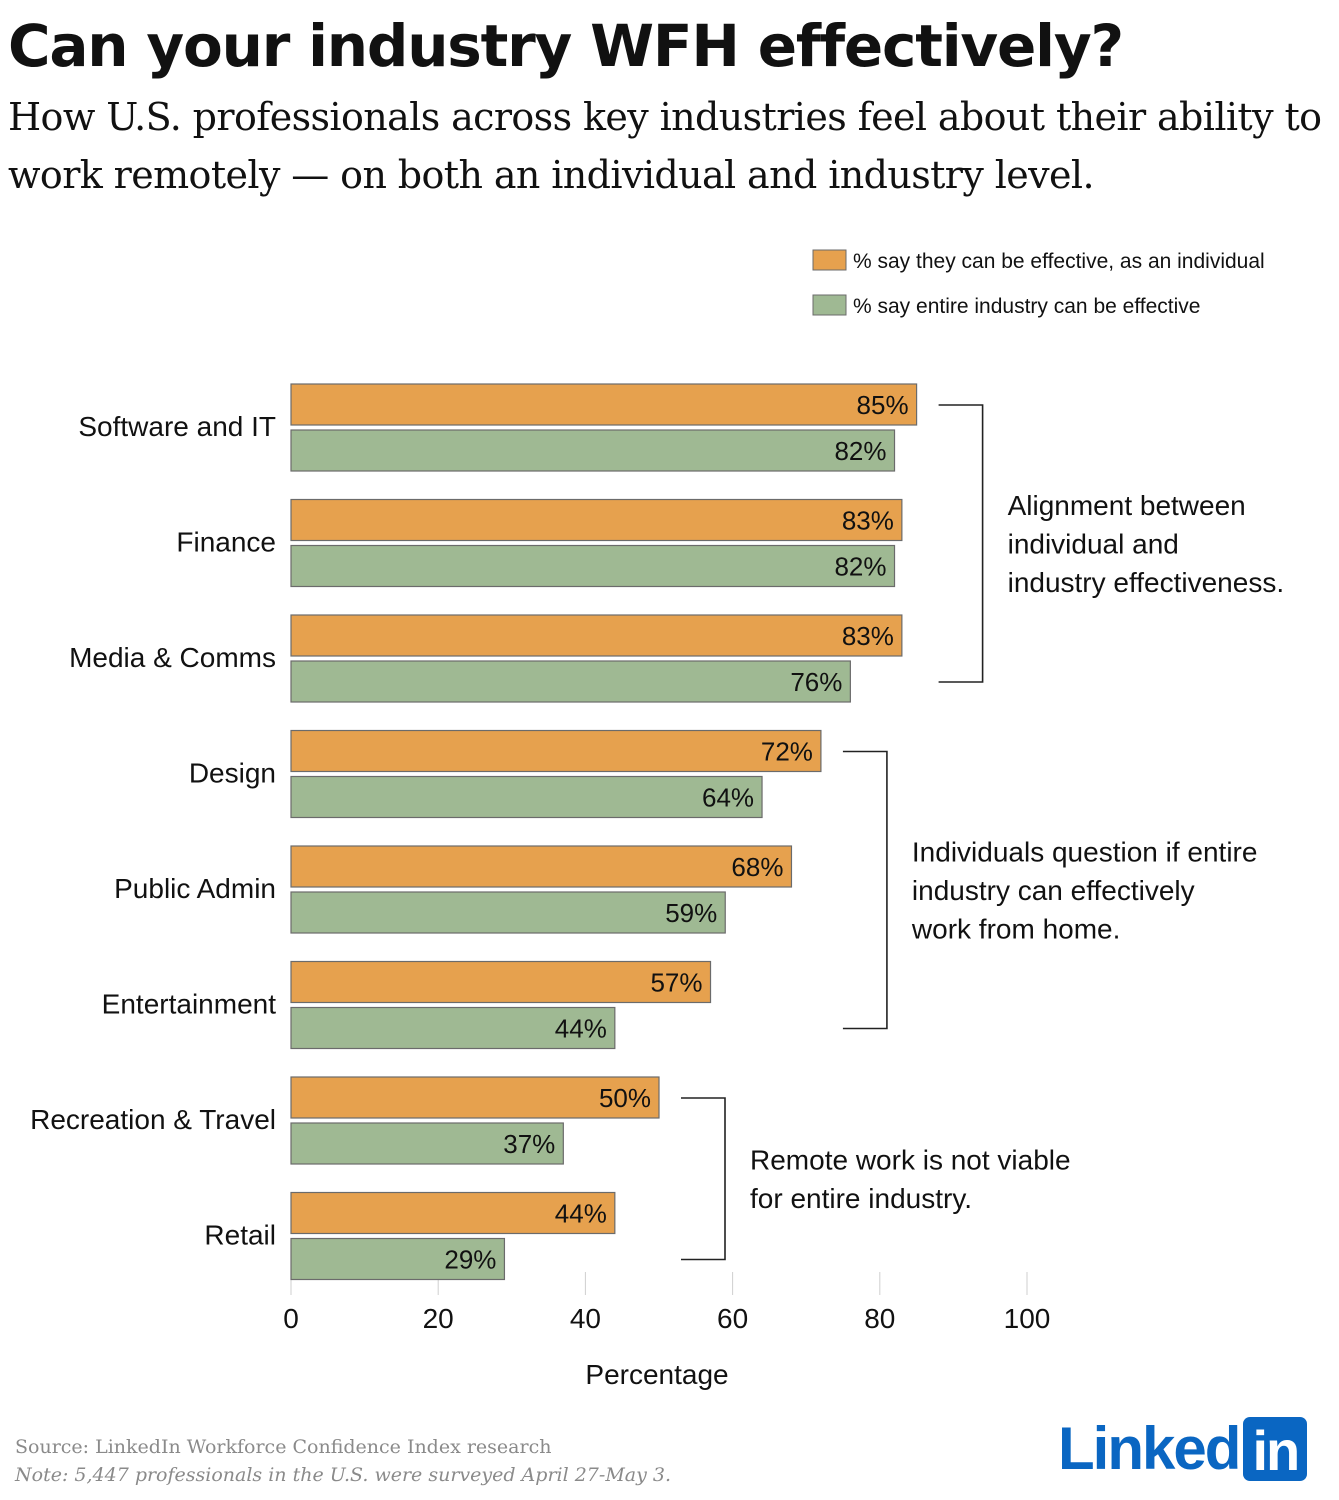 This screenshot has width=1339, height=1500. I want to click on category-label-0: Software and IT, so click(177, 426).